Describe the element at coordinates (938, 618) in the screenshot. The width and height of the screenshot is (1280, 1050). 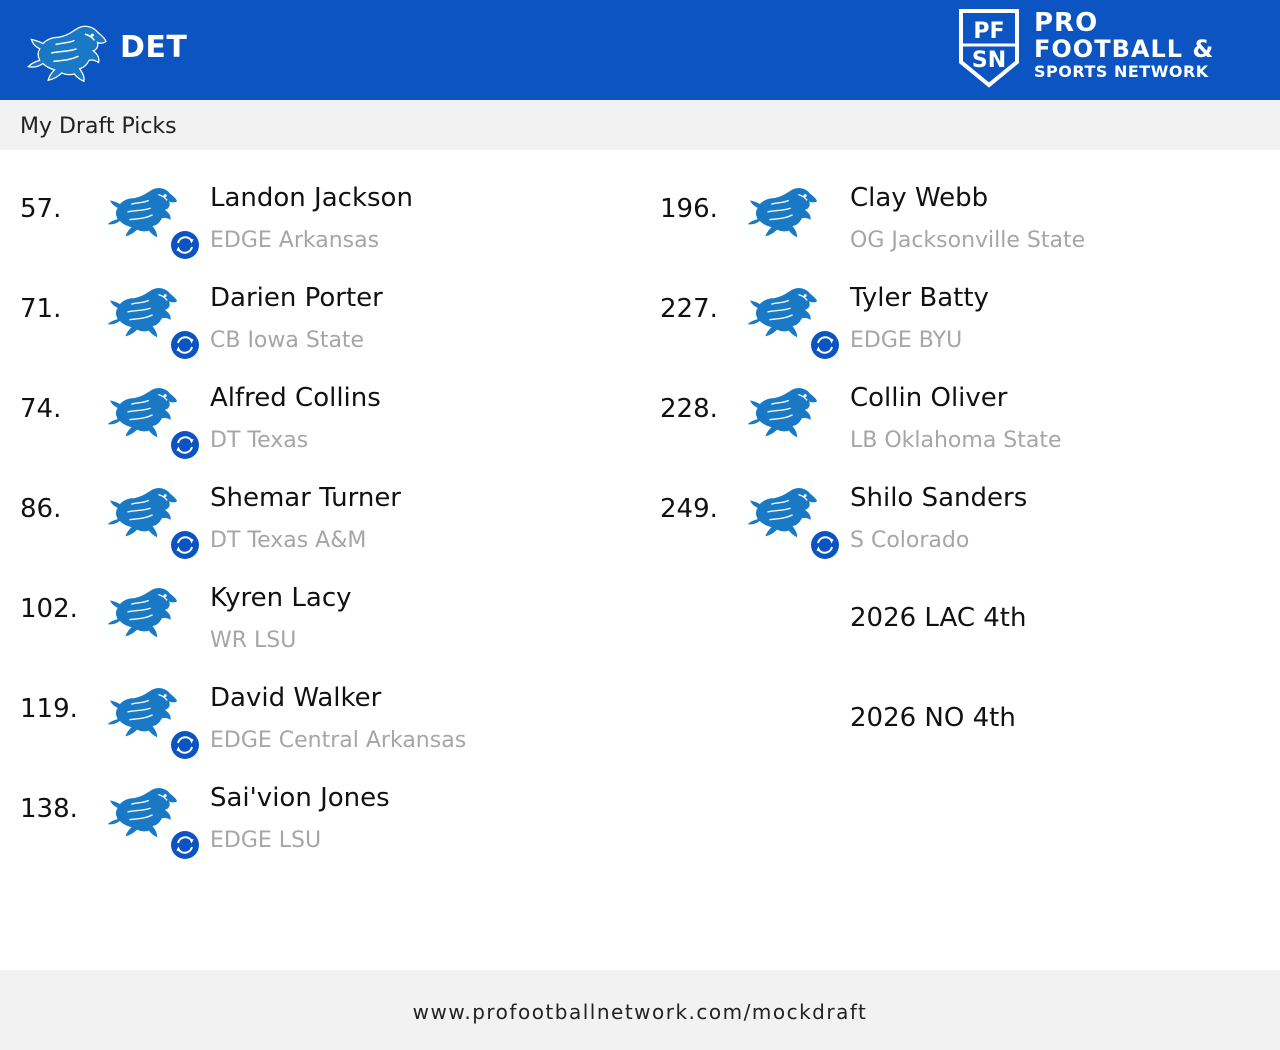
I see `future-pick-label: 2026 LAC 4th` at that location.